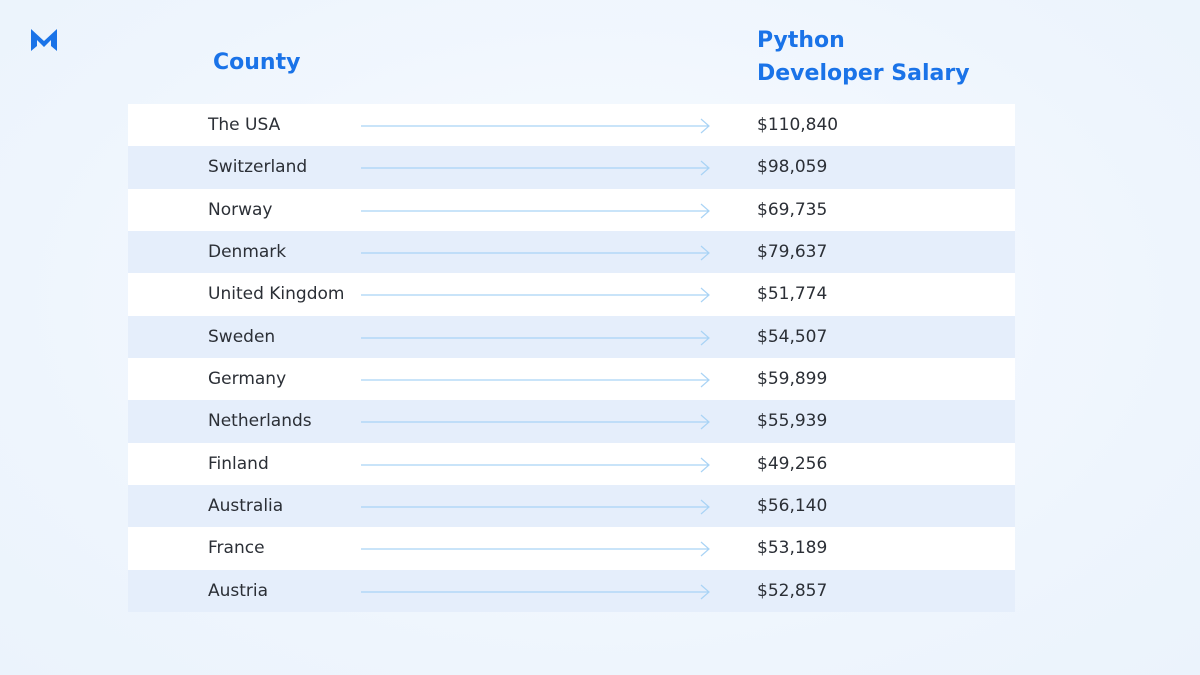  Describe the element at coordinates (276, 294) in the screenshot. I see `country: United Kingdom` at that location.